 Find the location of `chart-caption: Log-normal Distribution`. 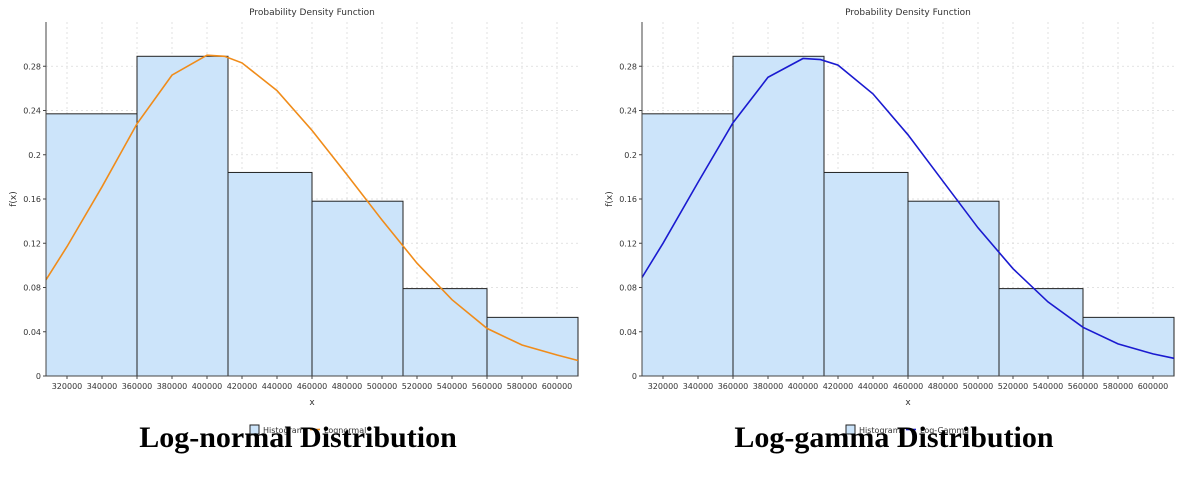

chart-caption: Log-normal Distribution is located at coordinates (298, 437).